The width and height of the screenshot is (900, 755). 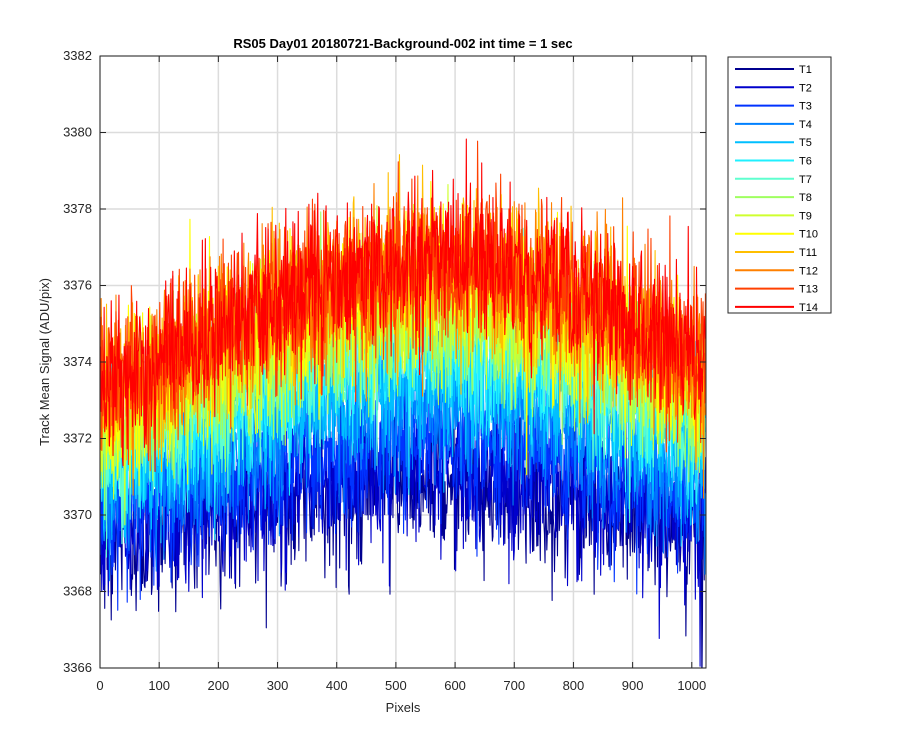 What do you see at coordinates (805, 216) in the screenshot?
I see `legend-label: T9` at bounding box center [805, 216].